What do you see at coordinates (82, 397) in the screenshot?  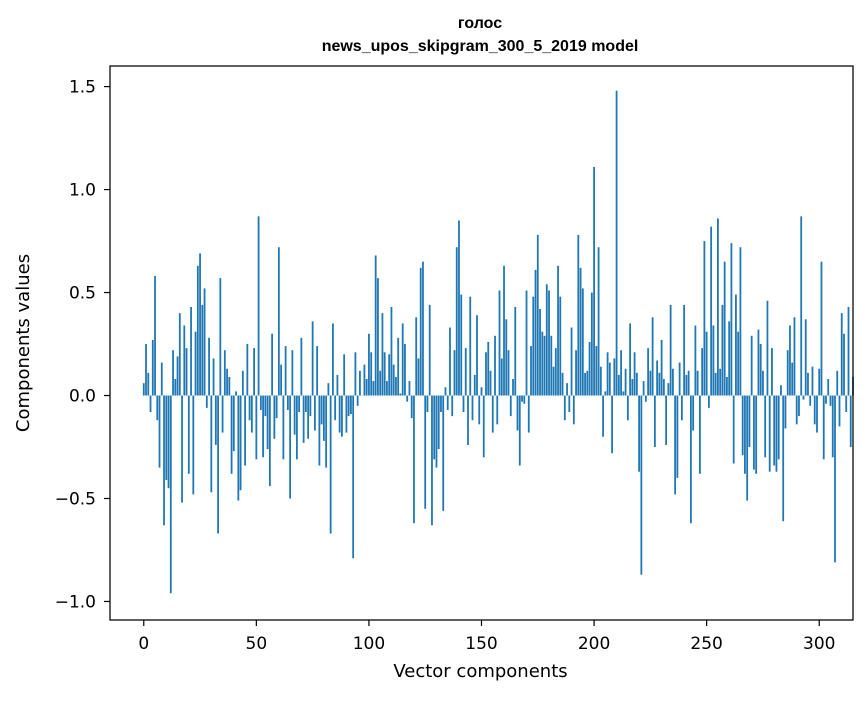 I see `y-tick-label: 0.0` at bounding box center [82, 397].